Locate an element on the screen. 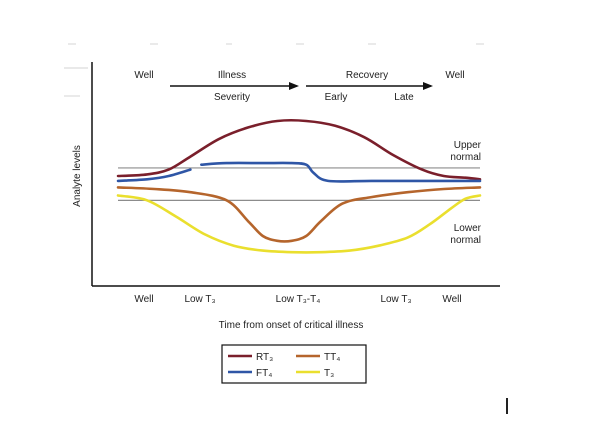 The width and height of the screenshot is (600, 422). upper-normal-label-1: Upper is located at coordinates (468, 145).